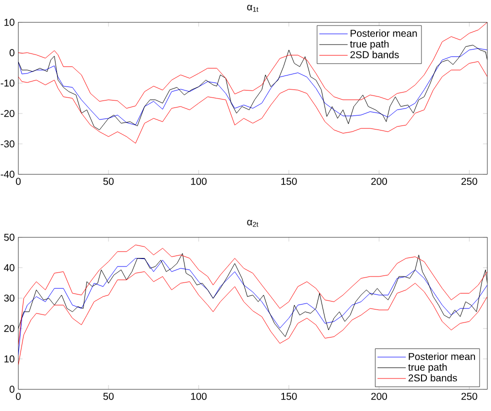 This screenshot has height=411, width=491. I want to click on chart-title: α$_{2t}$, so click(252, 223).